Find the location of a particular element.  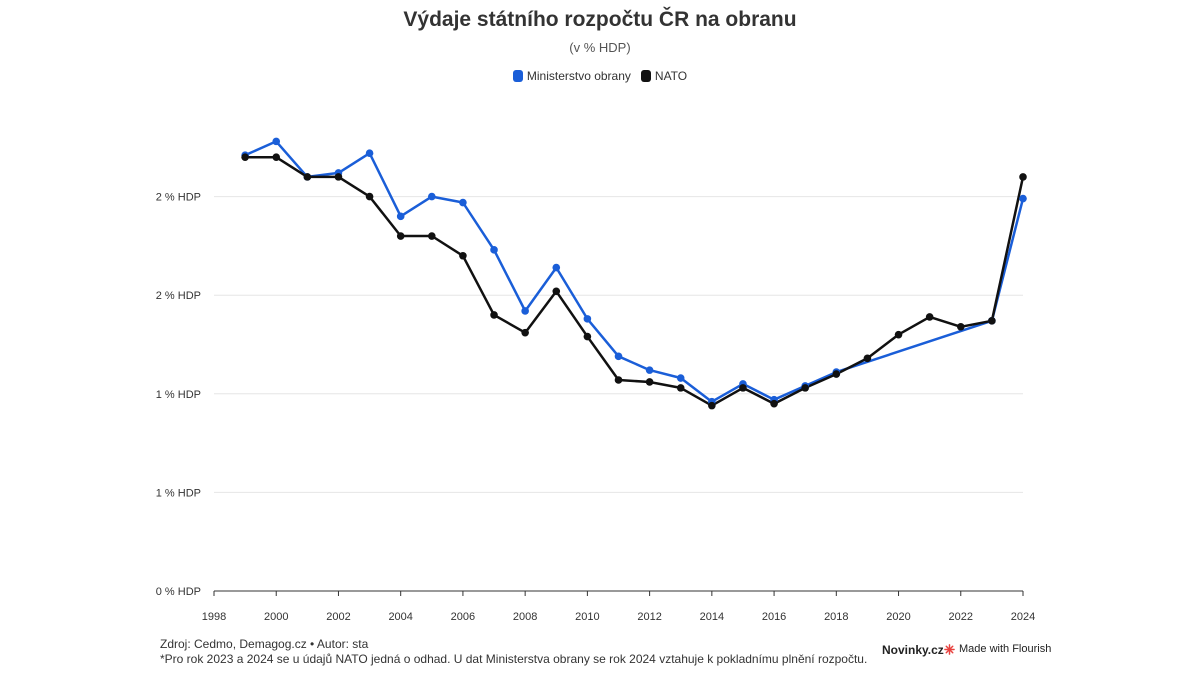

chart-legend: Ministerstvo obrany NATO is located at coordinates (600, 76).